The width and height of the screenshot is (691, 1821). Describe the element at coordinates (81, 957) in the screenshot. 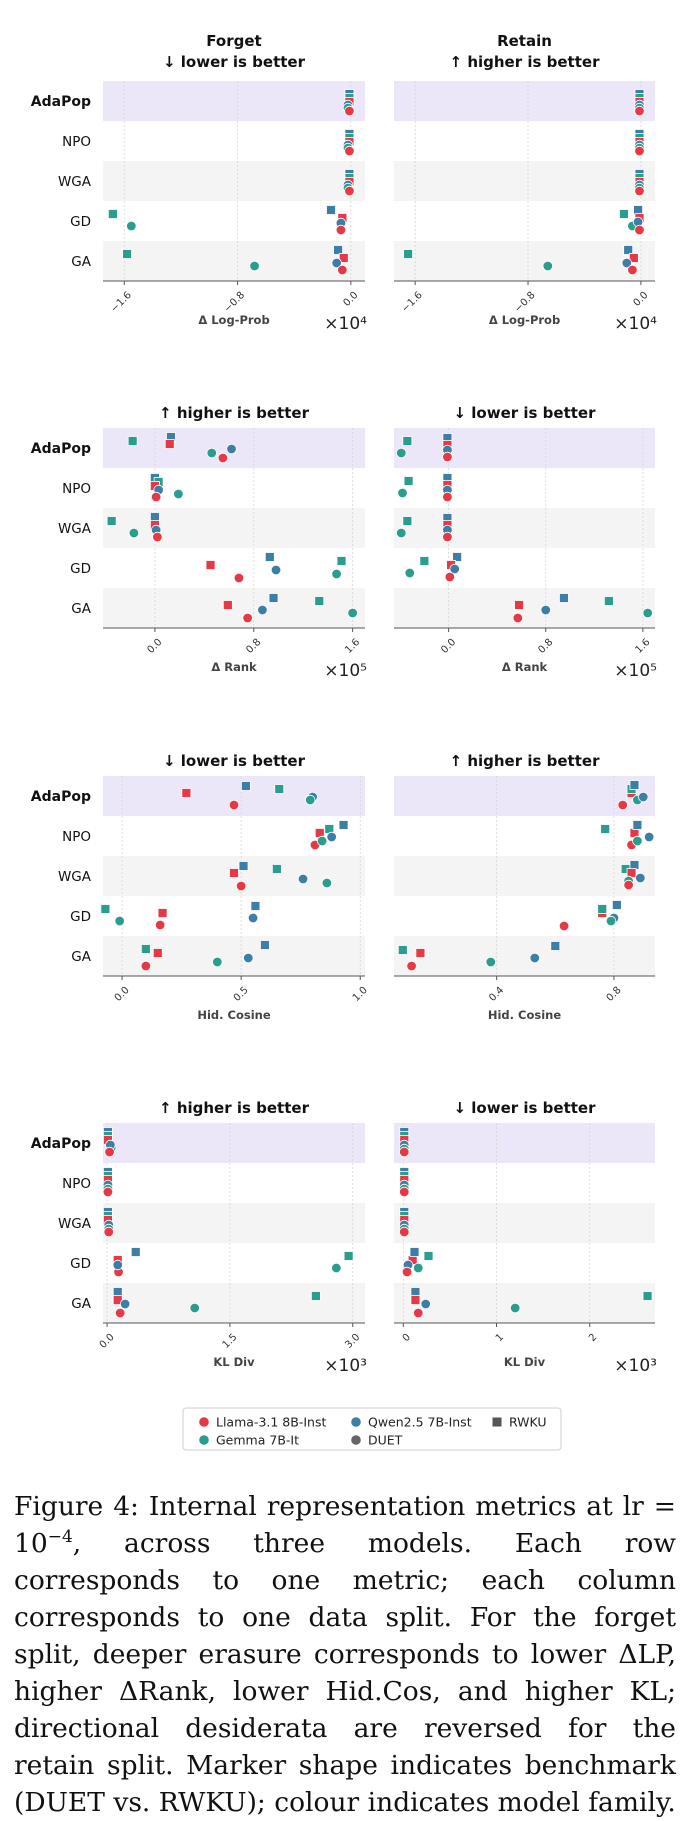

I see `row-label-ga-r2c0: GA` at that location.